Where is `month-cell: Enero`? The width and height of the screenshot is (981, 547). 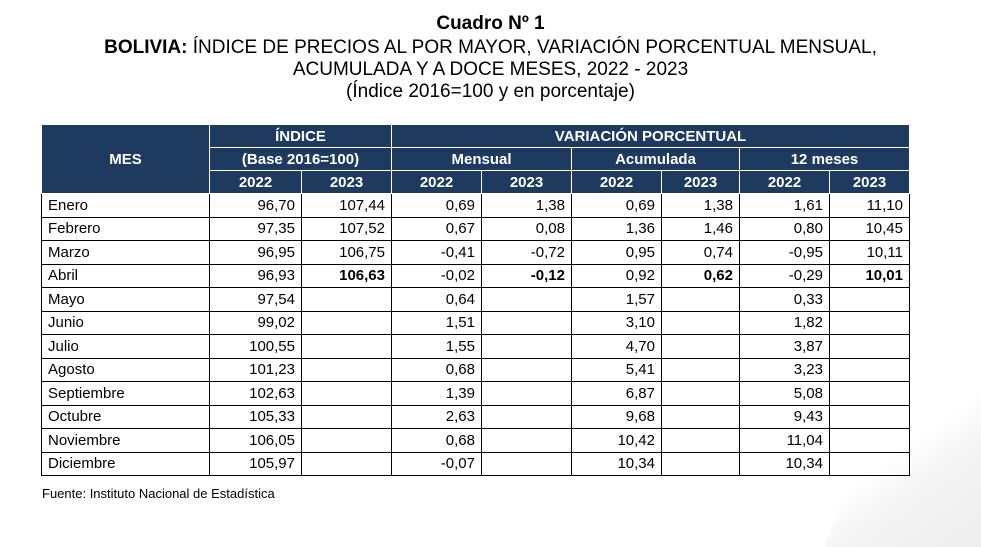 month-cell: Enero is located at coordinates (125, 205).